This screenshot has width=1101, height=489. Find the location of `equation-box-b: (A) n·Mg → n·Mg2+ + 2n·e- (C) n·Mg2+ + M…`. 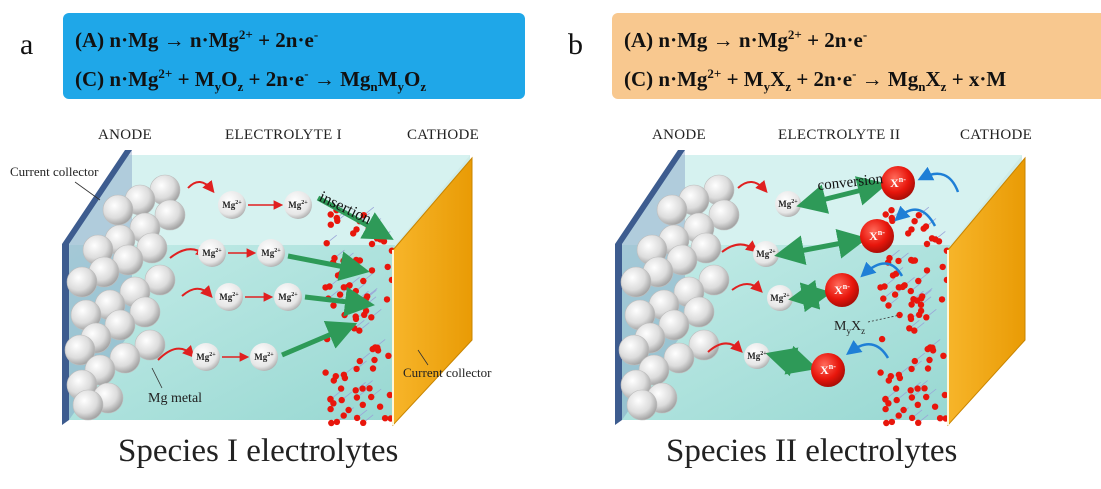

equation-box-b: (A) n·Mg → n·Mg2+ + 2n·e- (C) n·Mg2+ + M… is located at coordinates (856, 56).